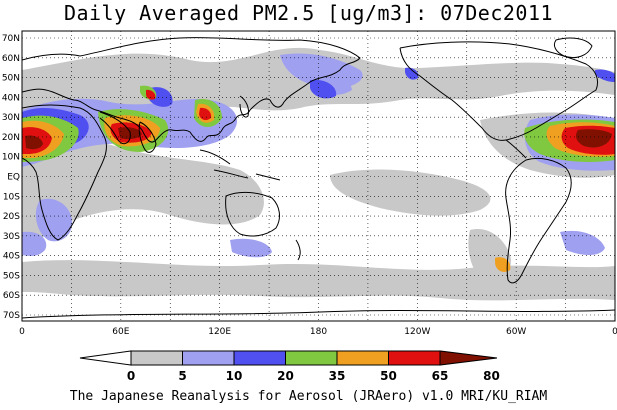 The width and height of the screenshot is (617, 410). Describe the element at coordinates (120, 332) in the screenshot. I see `lon-label: 60E` at that location.